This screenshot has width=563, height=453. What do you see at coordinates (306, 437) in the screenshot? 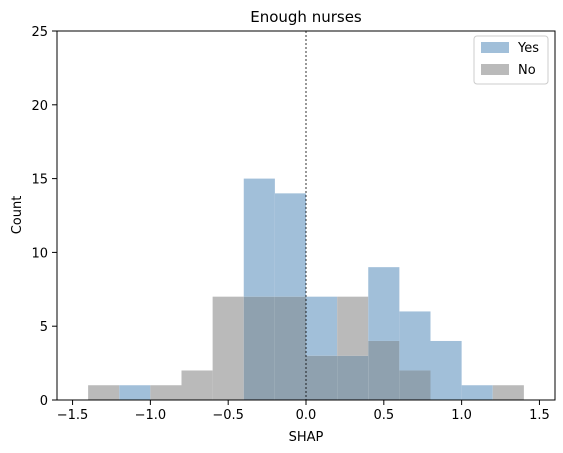
I see `x-axis-label: SHAP` at bounding box center [306, 437].